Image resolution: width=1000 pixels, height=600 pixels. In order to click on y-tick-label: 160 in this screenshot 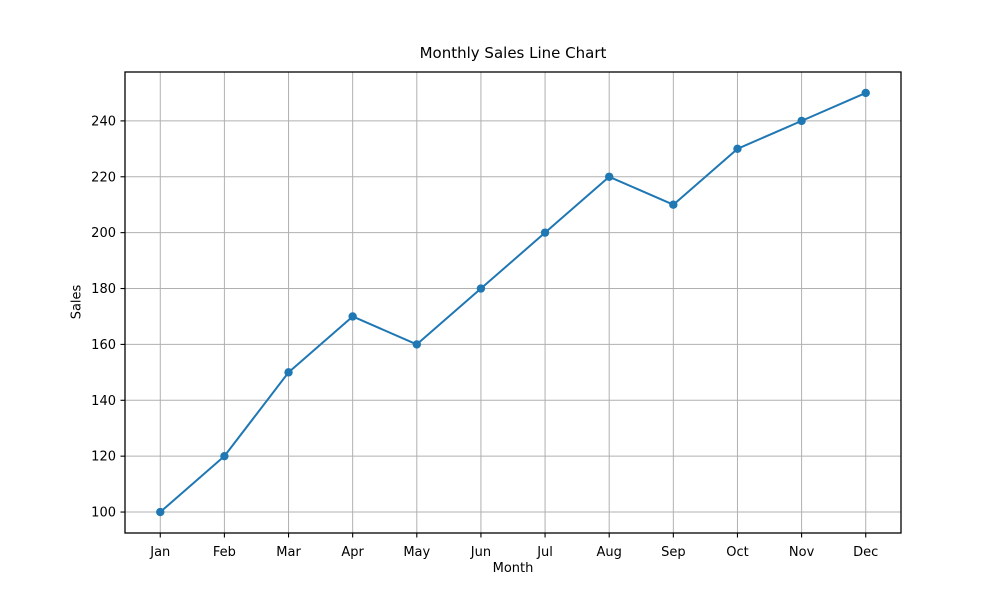, I will do `click(103, 345)`.